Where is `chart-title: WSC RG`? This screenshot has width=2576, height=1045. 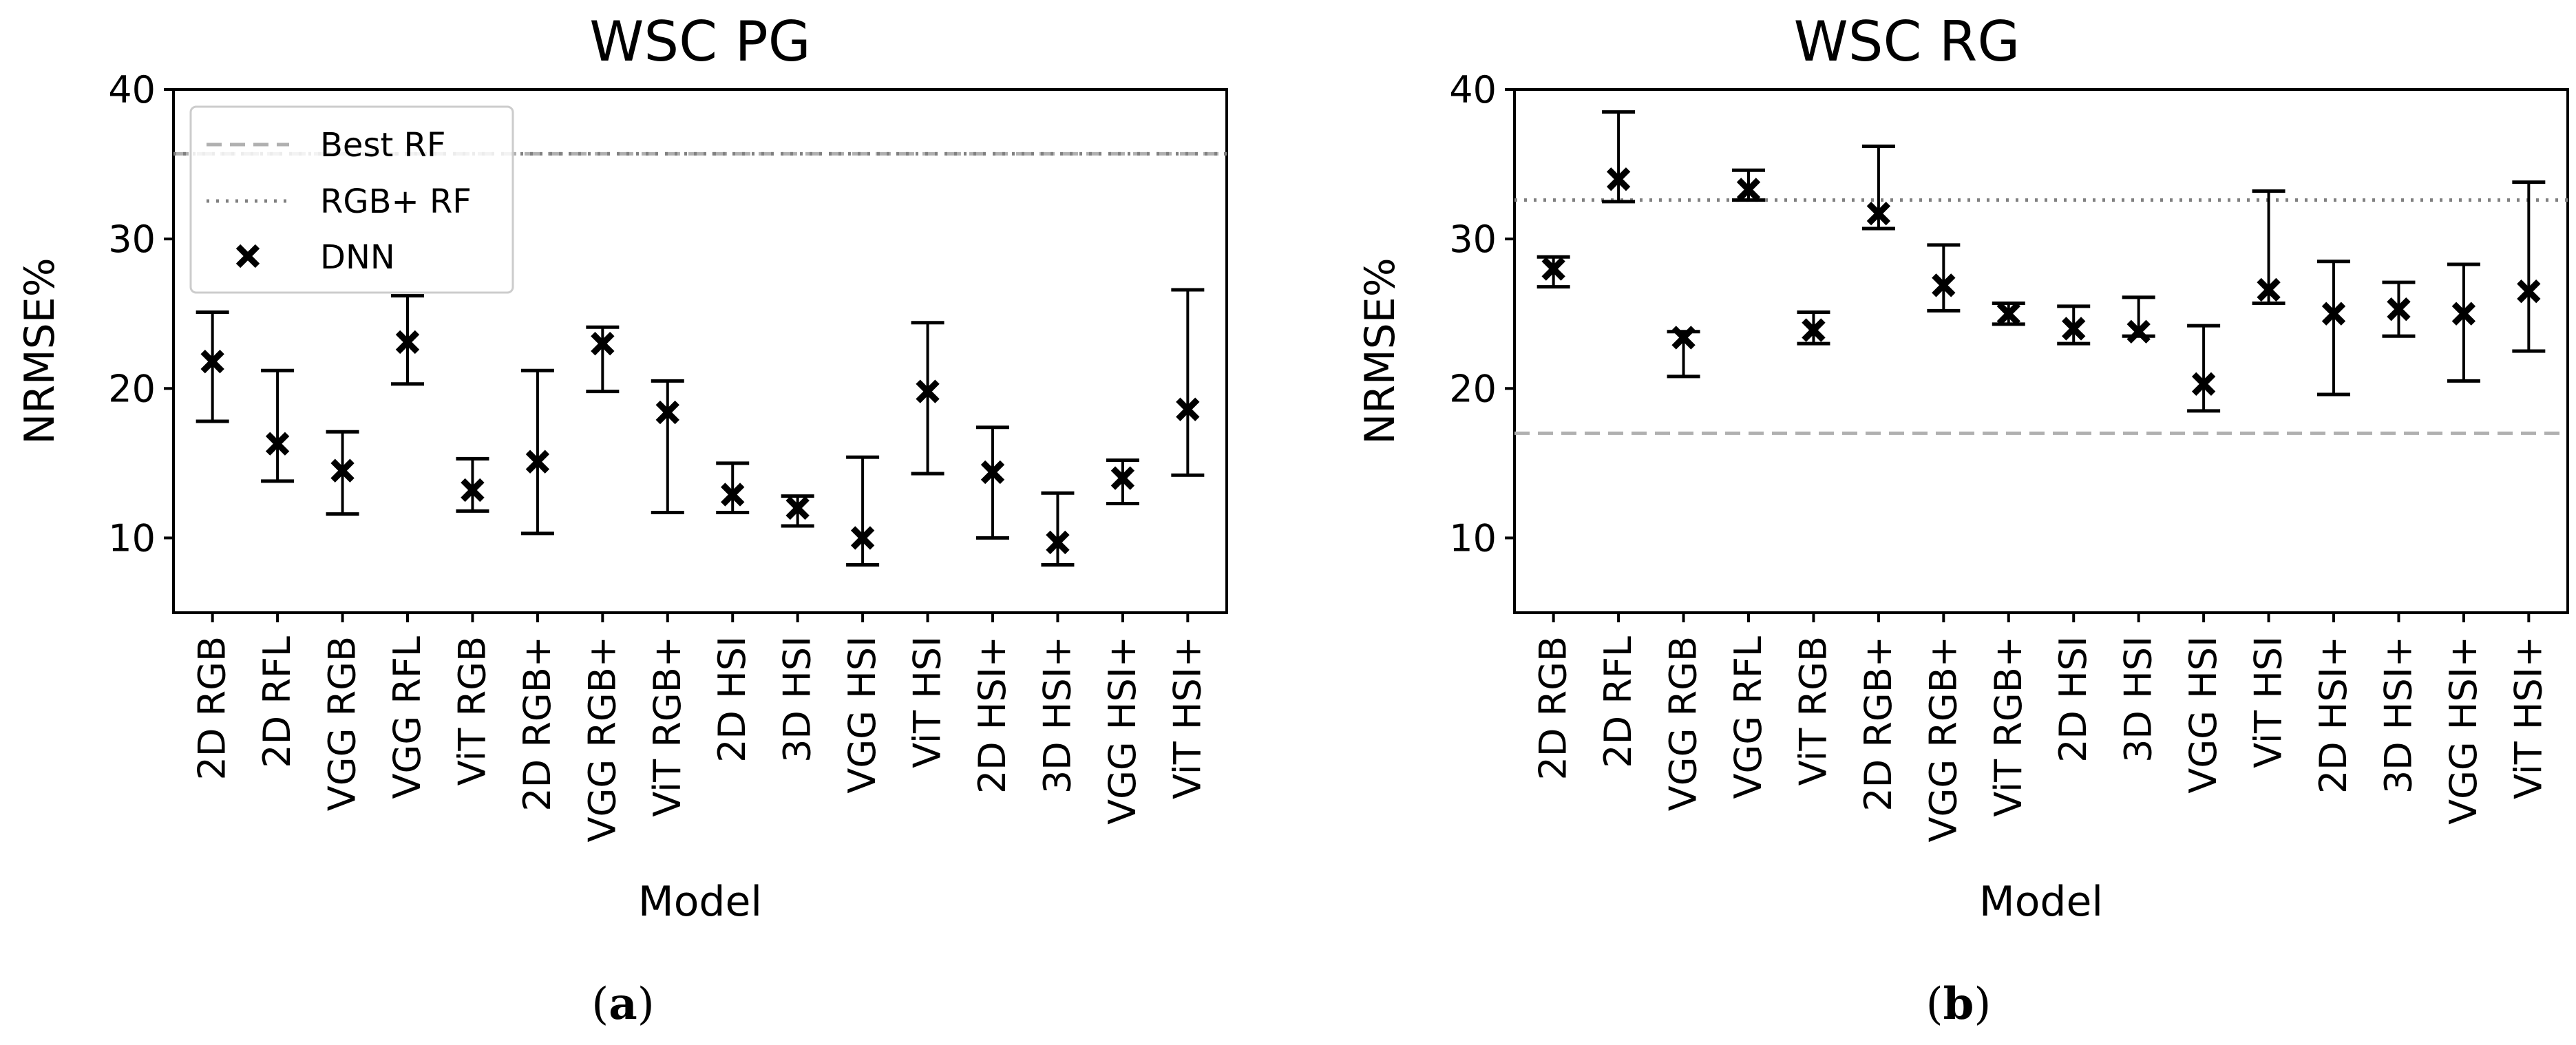 chart-title: WSC RG is located at coordinates (1907, 42).